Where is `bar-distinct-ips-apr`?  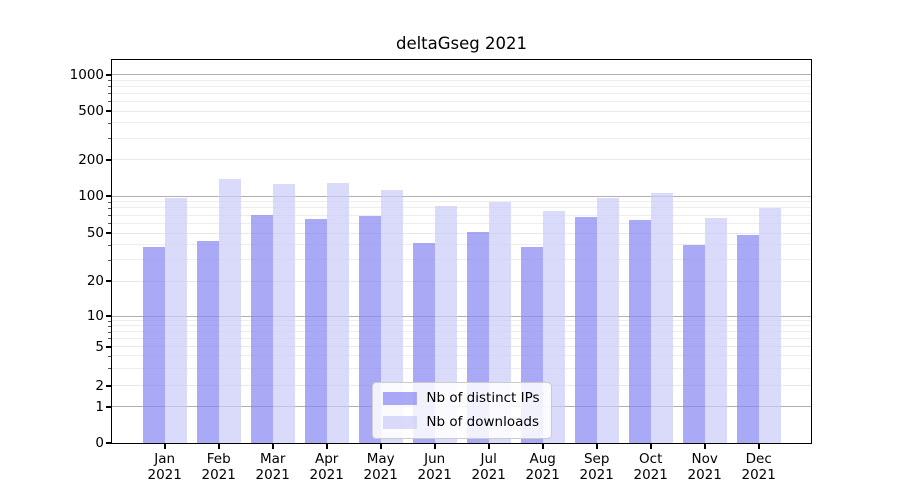
bar-distinct-ips-apr is located at coordinates (315, 331).